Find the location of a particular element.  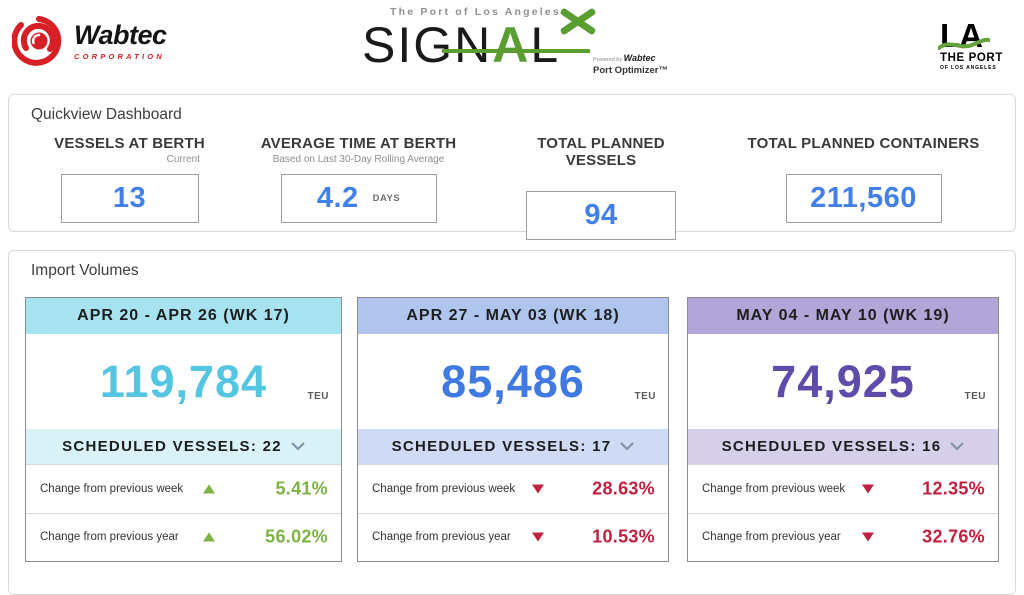

card-week-range-header: APR 20 - APR 26 (WK 17) is located at coordinates (183, 316).